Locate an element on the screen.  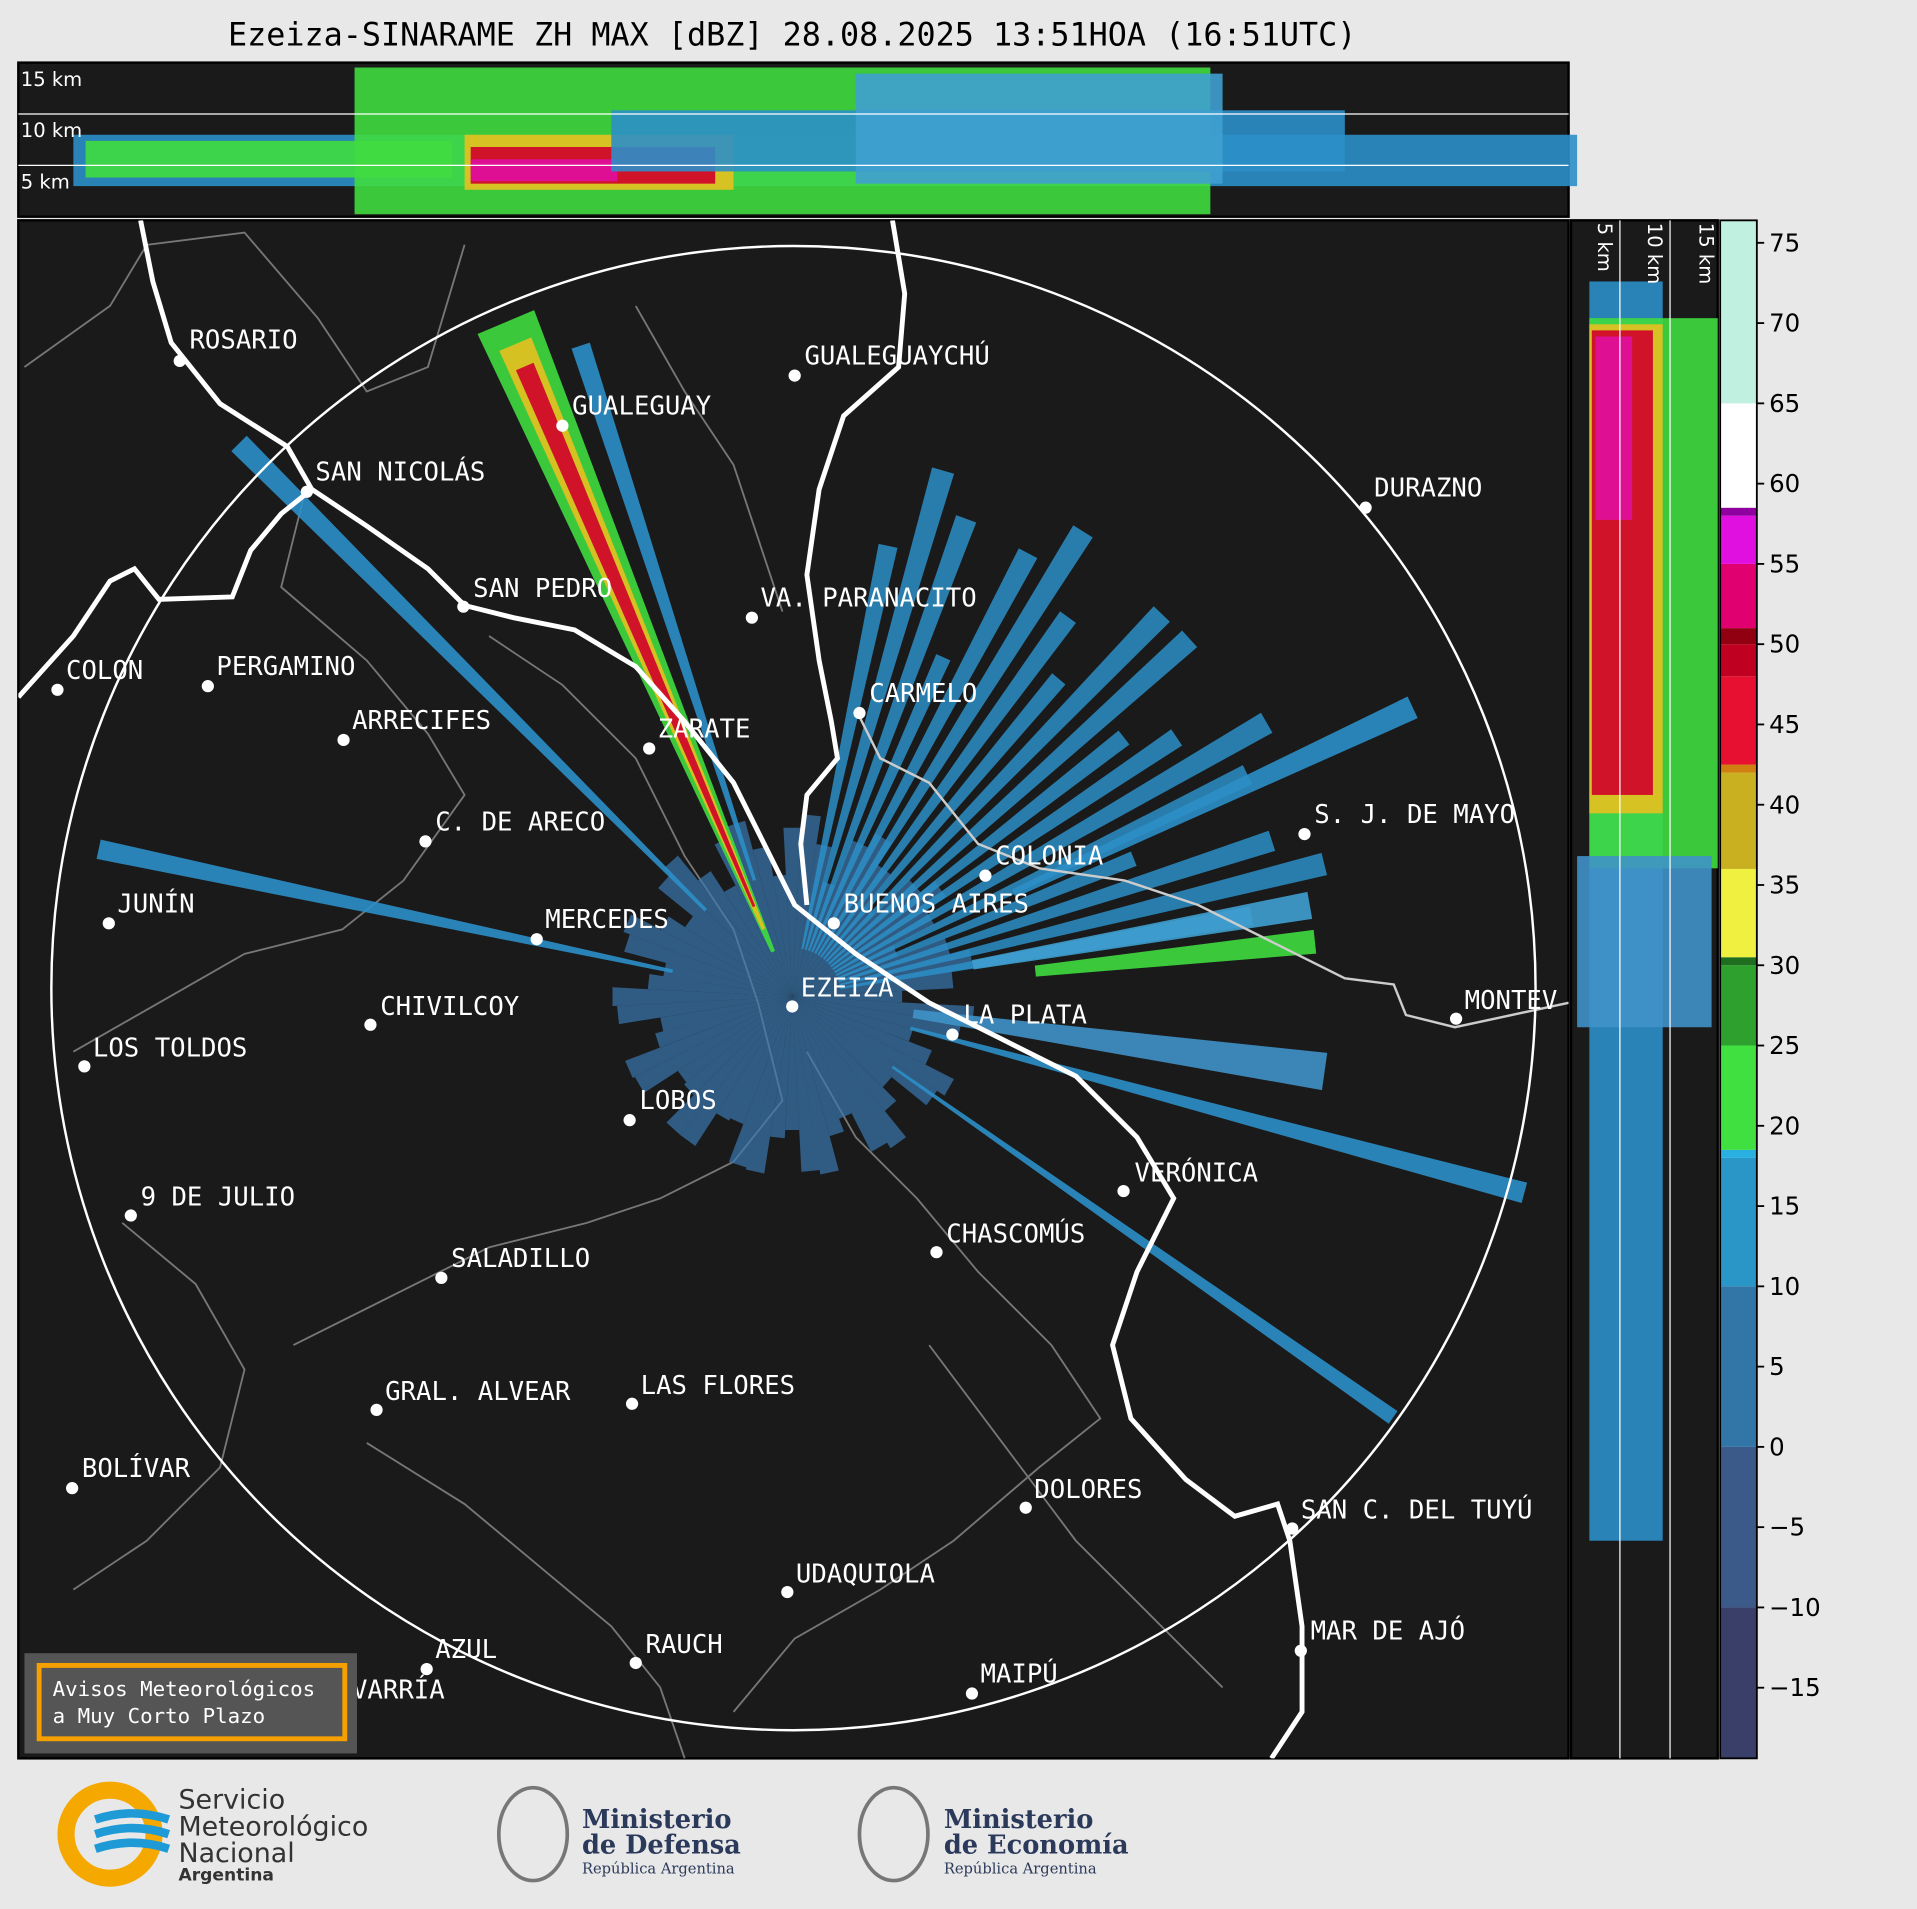
colorbar-tick-label: 25 is located at coordinates (1784, 1045).